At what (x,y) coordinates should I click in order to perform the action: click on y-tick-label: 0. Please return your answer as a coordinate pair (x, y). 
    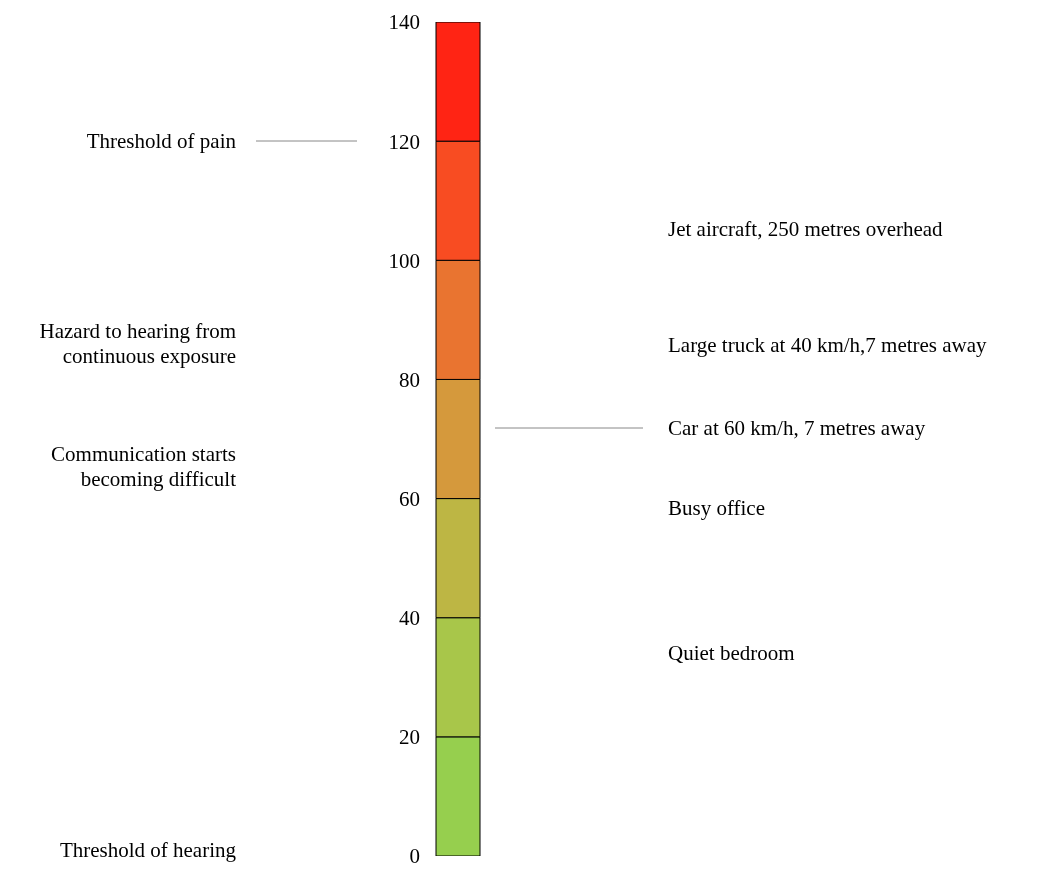
    Looking at the image, I should click on (414, 856).